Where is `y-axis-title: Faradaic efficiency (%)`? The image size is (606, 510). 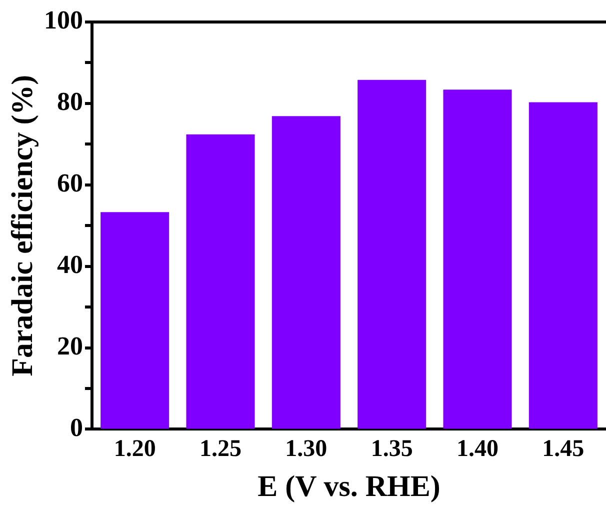 y-axis-title: Faradaic efficiency (%) is located at coordinates (22, 225).